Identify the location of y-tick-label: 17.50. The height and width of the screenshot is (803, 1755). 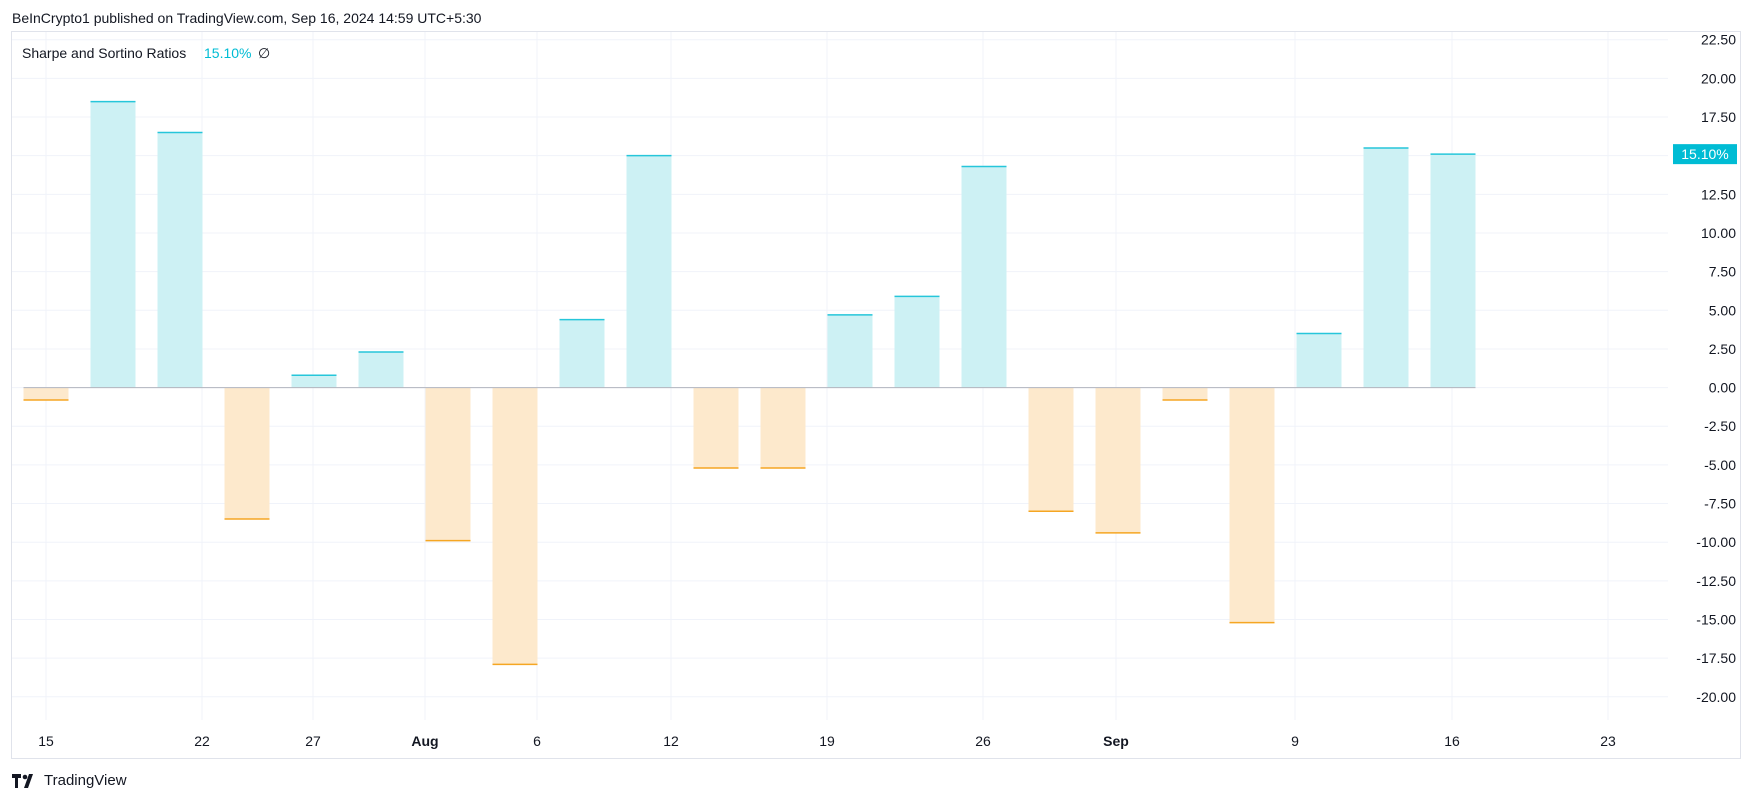
(1718, 117).